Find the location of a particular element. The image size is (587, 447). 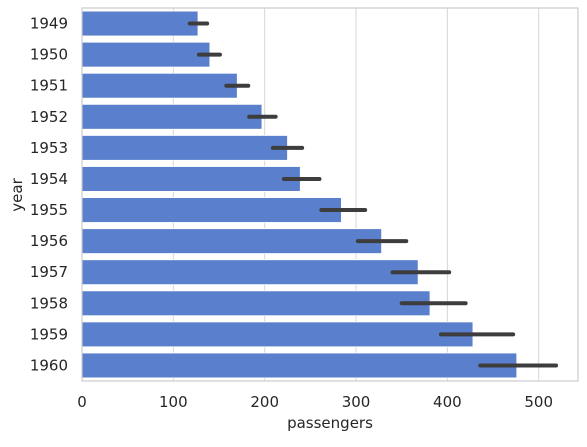

x-tick-label: 0 is located at coordinates (82, 402).